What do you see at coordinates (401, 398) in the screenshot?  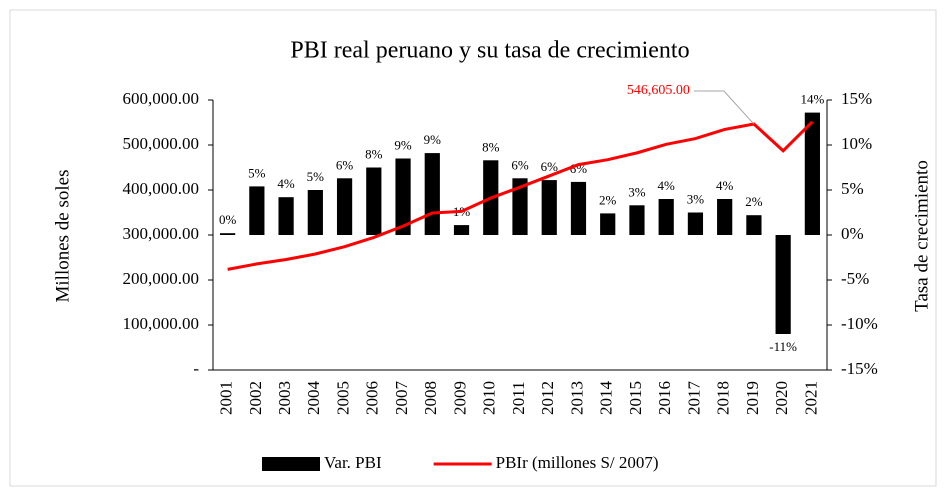 I see `x-tick-label: 2007` at bounding box center [401, 398].